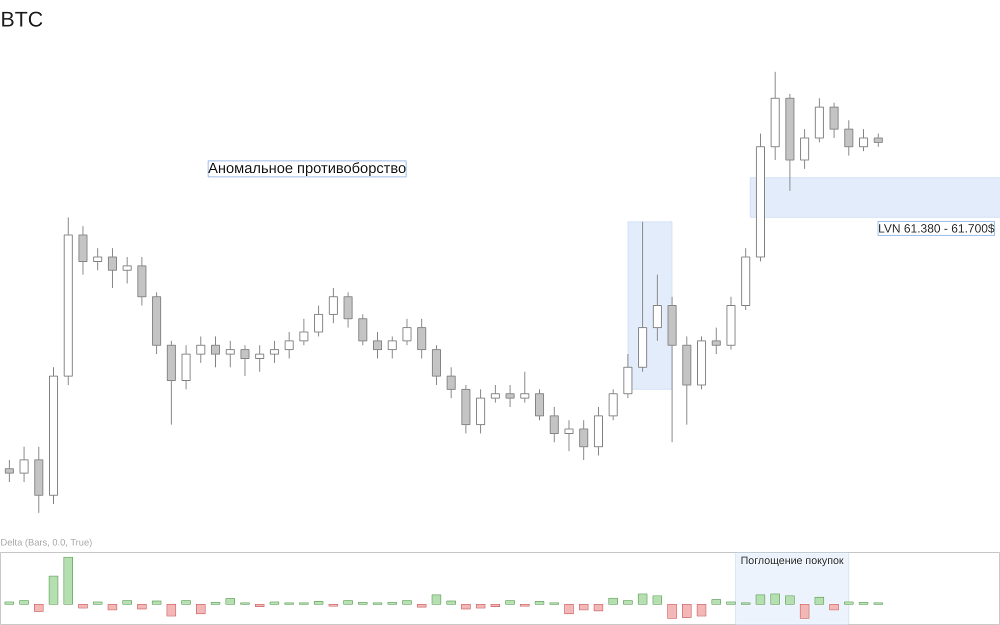  I want to click on annotation: Аномальное противоборство, so click(307, 168).